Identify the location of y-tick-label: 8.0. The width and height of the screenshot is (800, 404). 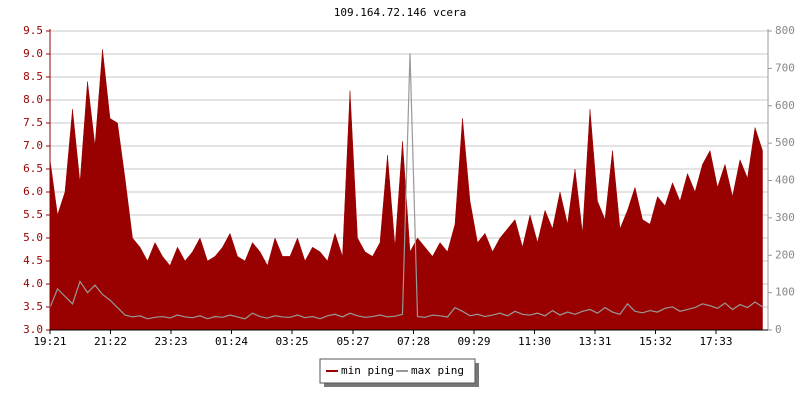
(33, 99).